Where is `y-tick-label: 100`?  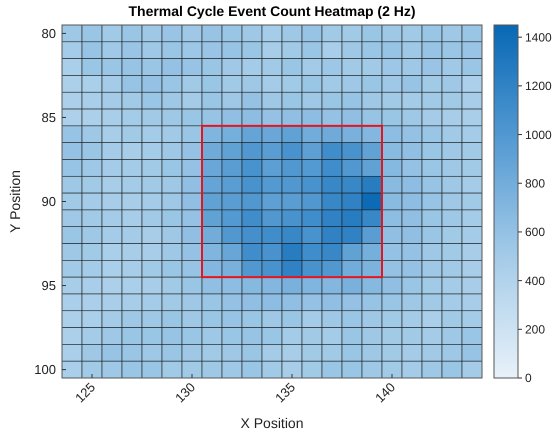
y-tick-label: 100 is located at coordinates (45, 370).